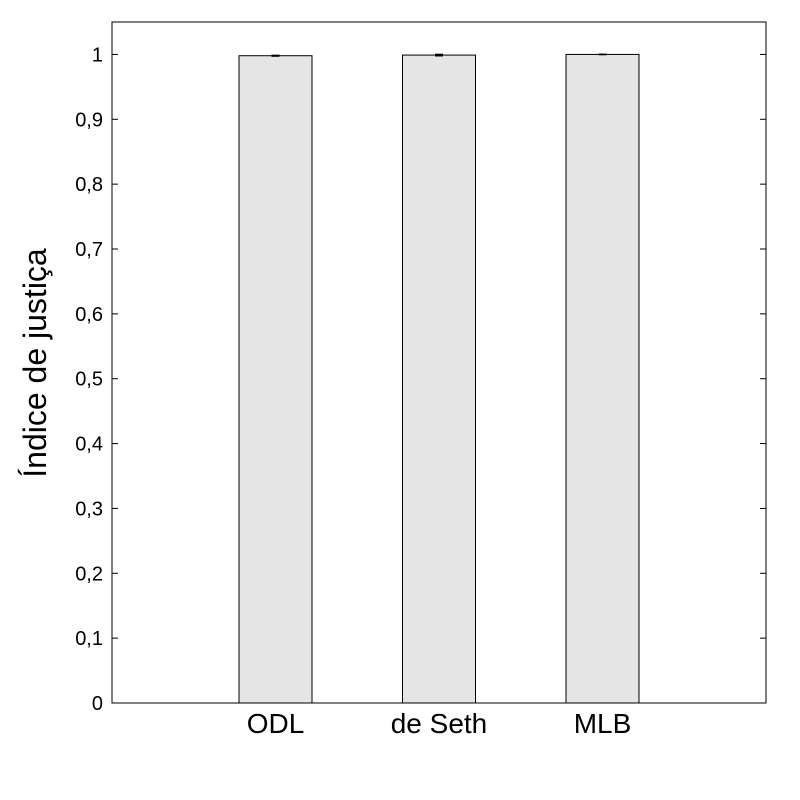 The width and height of the screenshot is (800, 800). I want to click on y-tick-label: 0,6, so click(89, 315).